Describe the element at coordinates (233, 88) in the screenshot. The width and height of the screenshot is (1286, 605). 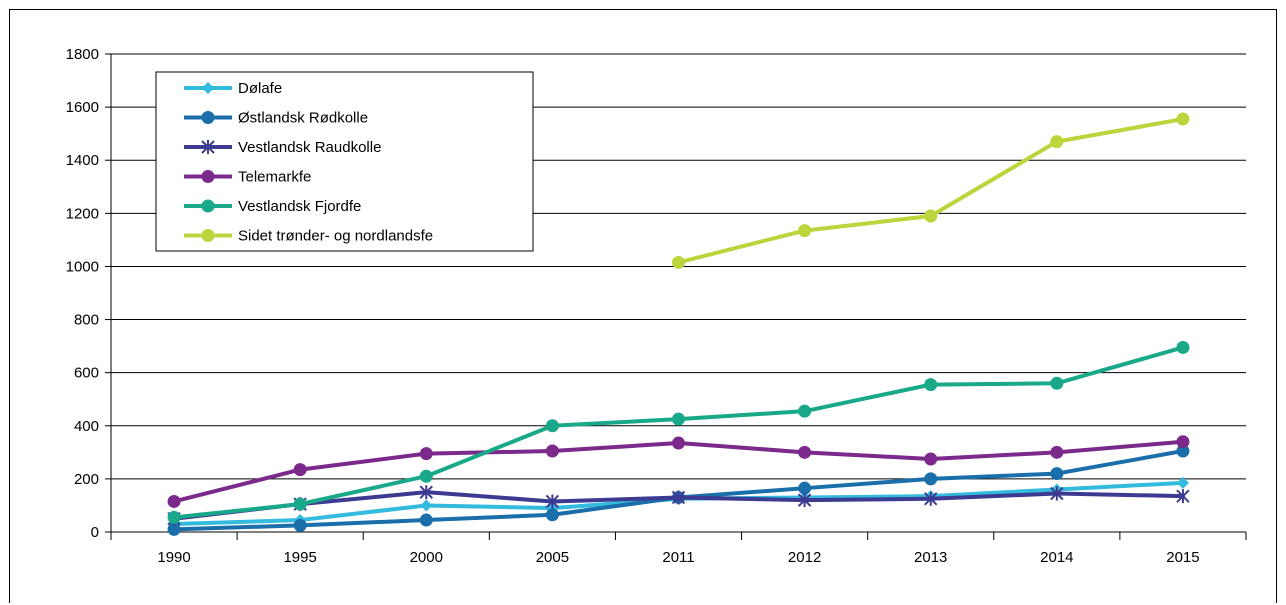
I see `legend-item: Dølafe` at that location.